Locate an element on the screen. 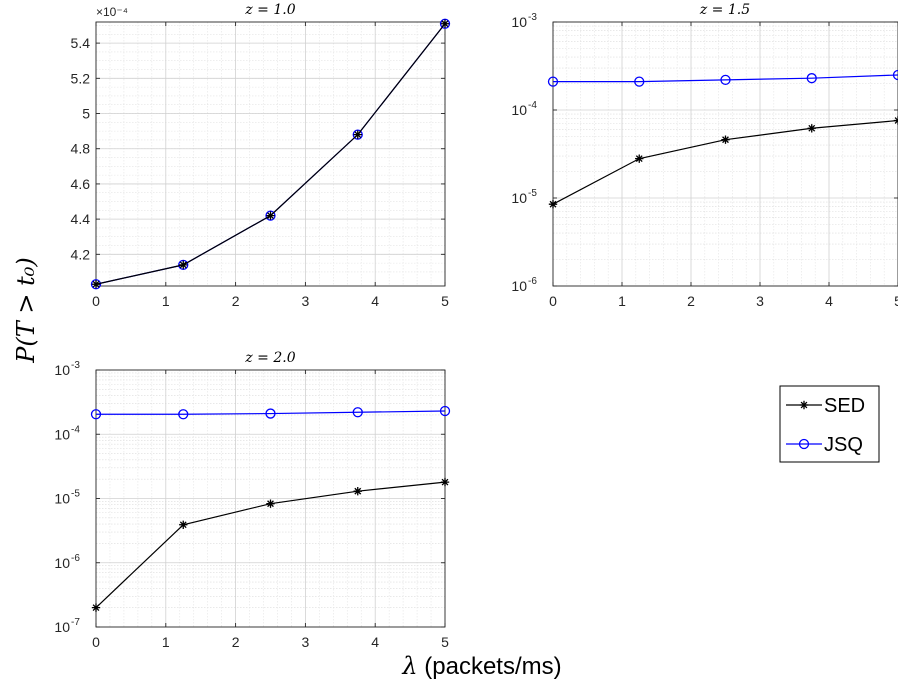 This screenshot has height=689, width=898. series-line-jsq is located at coordinates (271, 412).